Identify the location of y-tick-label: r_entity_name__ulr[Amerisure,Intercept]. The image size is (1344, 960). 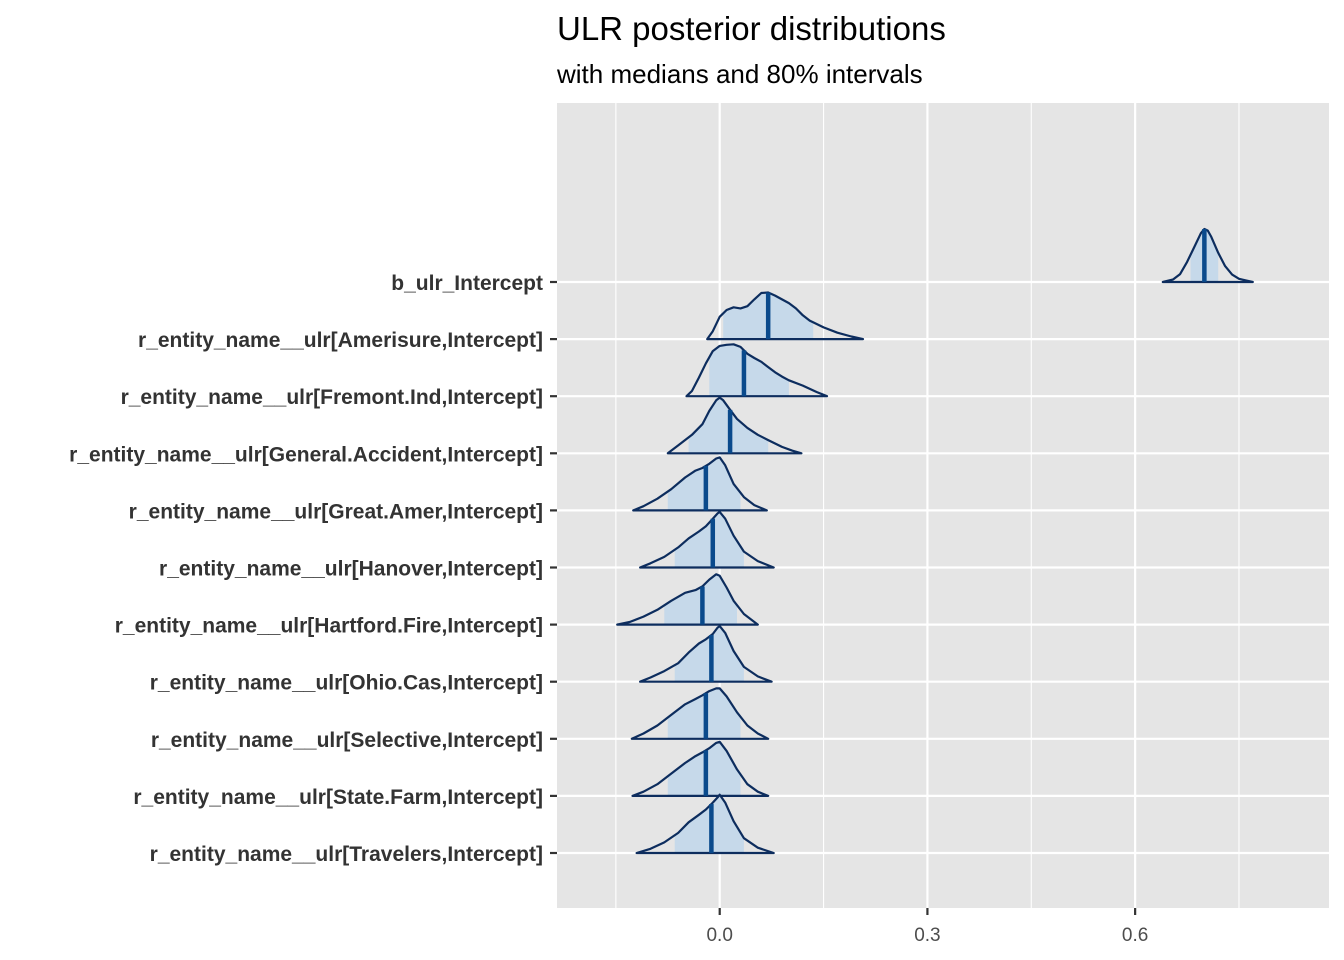
(340, 340).